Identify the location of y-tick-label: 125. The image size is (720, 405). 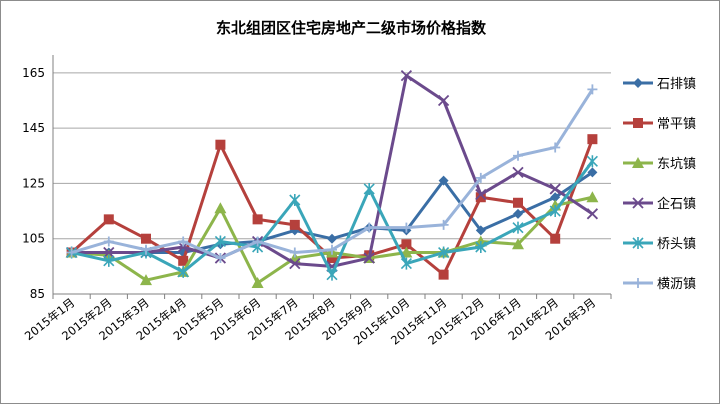
(33, 183).